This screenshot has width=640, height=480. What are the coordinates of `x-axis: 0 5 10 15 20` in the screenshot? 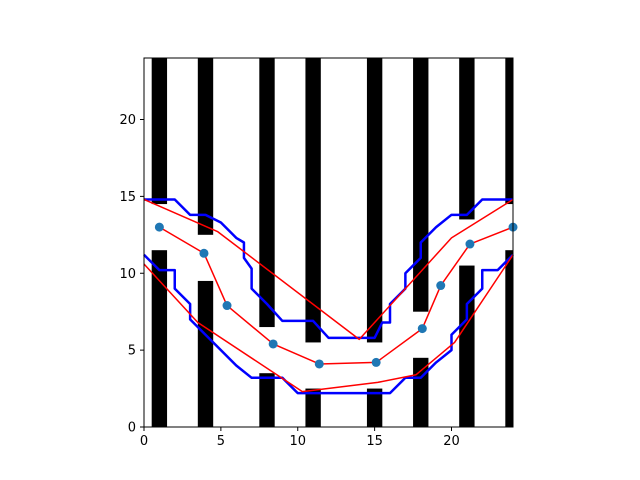 It's located at (300, 438).